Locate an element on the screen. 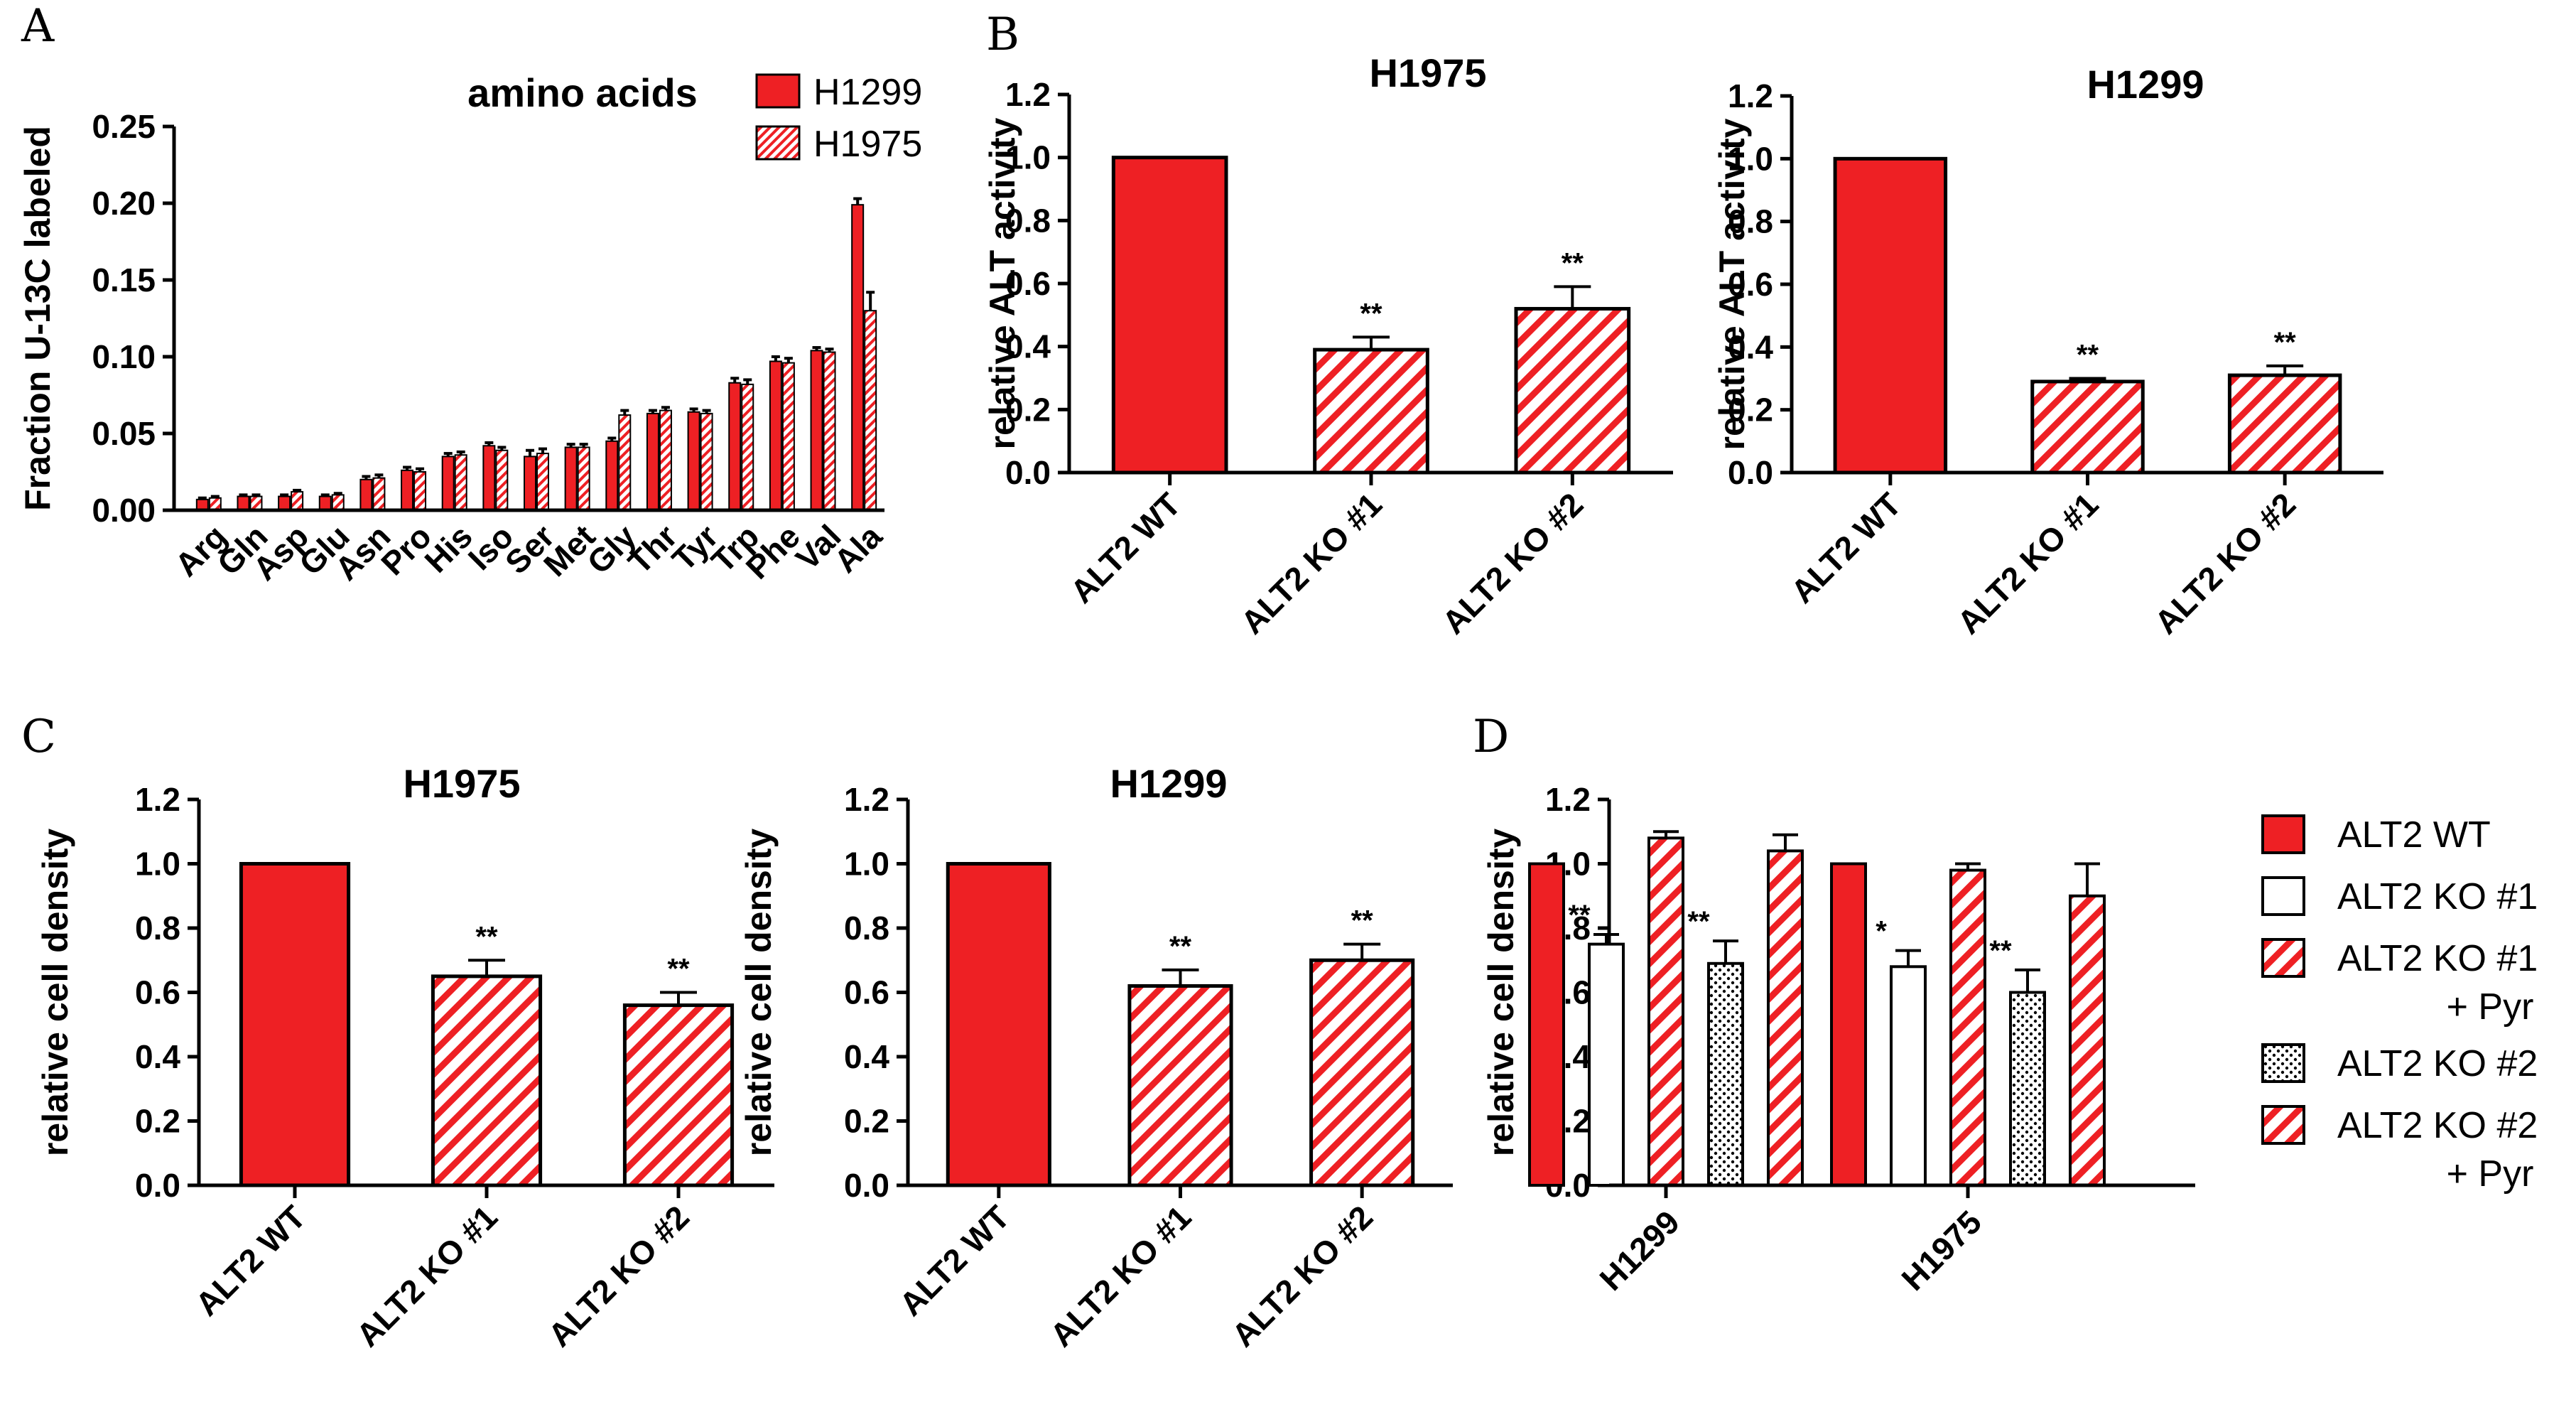 The height and width of the screenshot is (1412, 2576). chart-c1-x-tick-label: ALT2 KO #1 is located at coordinates (426, 1276).